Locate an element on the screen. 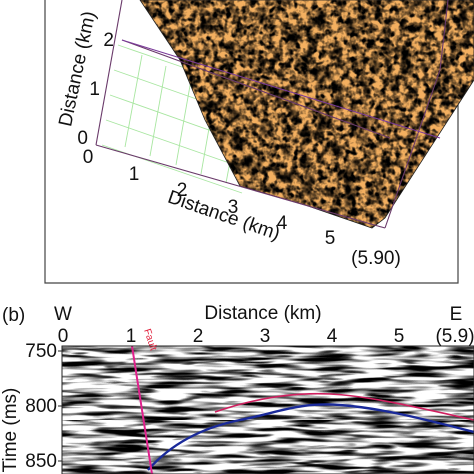 Image resolution: width=474 pixels, height=474 pixels. panel-b-x-ticks: 0 1 2 3 4 5 (5.9) is located at coordinates (266, 336).